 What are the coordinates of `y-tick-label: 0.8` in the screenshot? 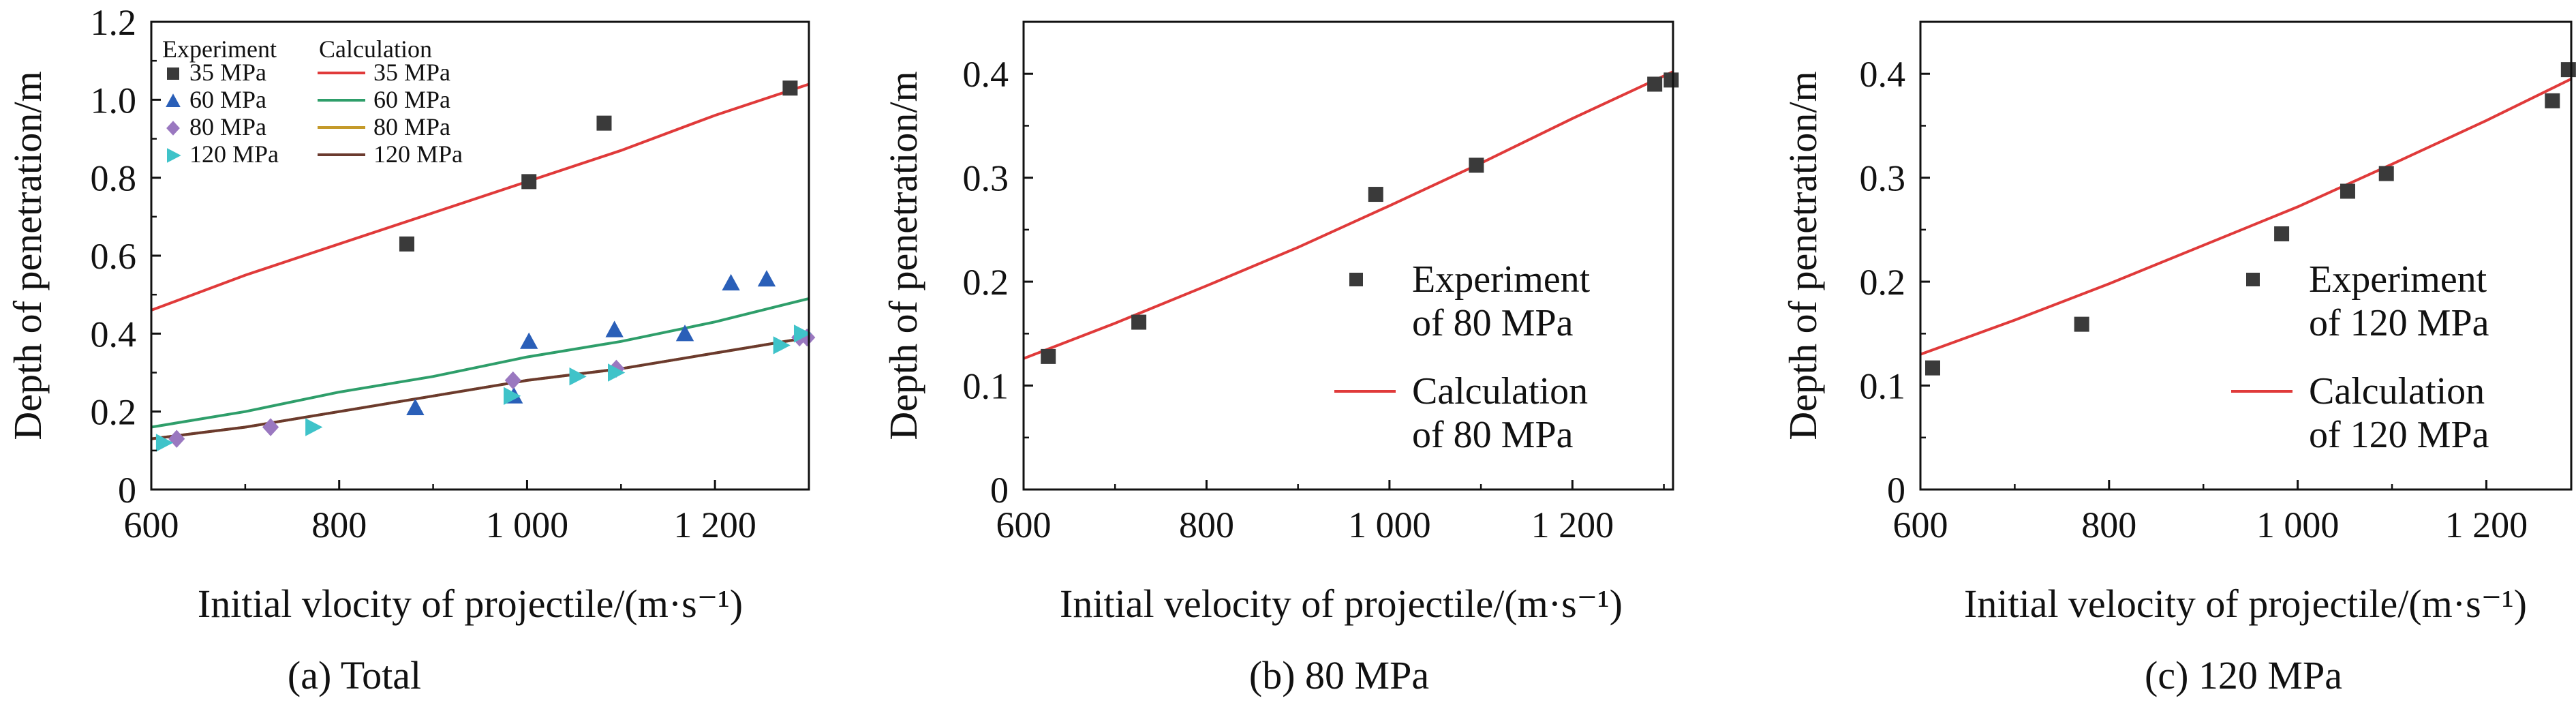 It's located at (114, 178).